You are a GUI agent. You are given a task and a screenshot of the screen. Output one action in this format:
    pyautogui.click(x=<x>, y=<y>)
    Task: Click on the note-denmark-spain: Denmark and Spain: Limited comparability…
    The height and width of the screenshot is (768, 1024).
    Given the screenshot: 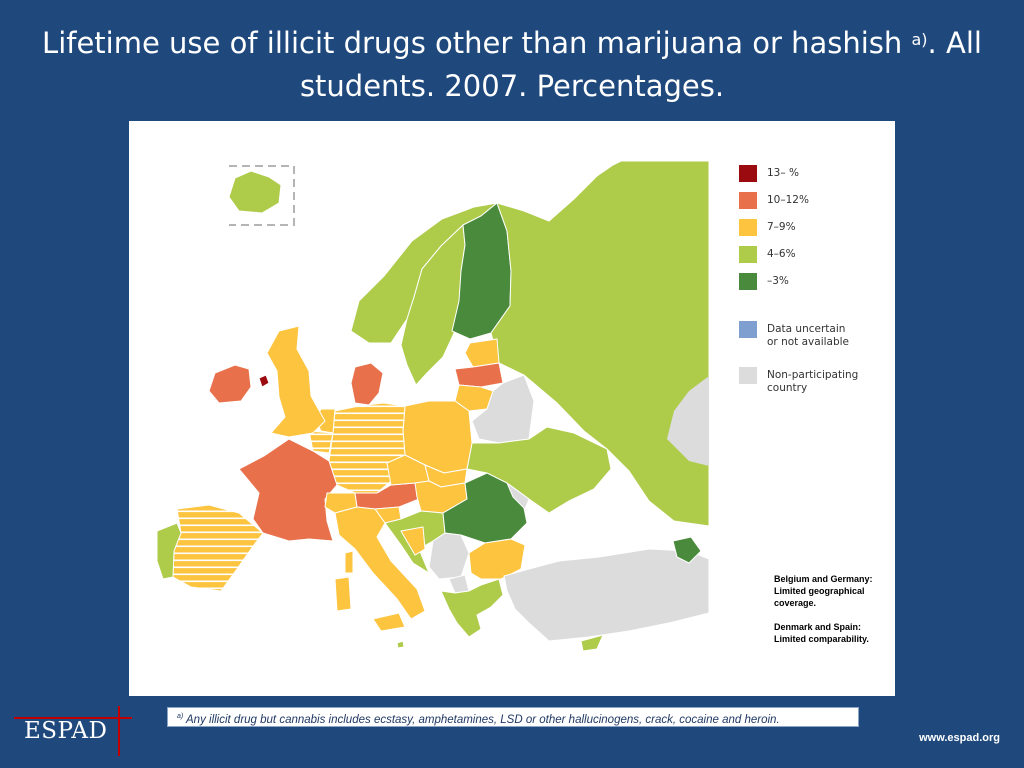 What is the action you would take?
    pyautogui.click(x=821, y=633)
    